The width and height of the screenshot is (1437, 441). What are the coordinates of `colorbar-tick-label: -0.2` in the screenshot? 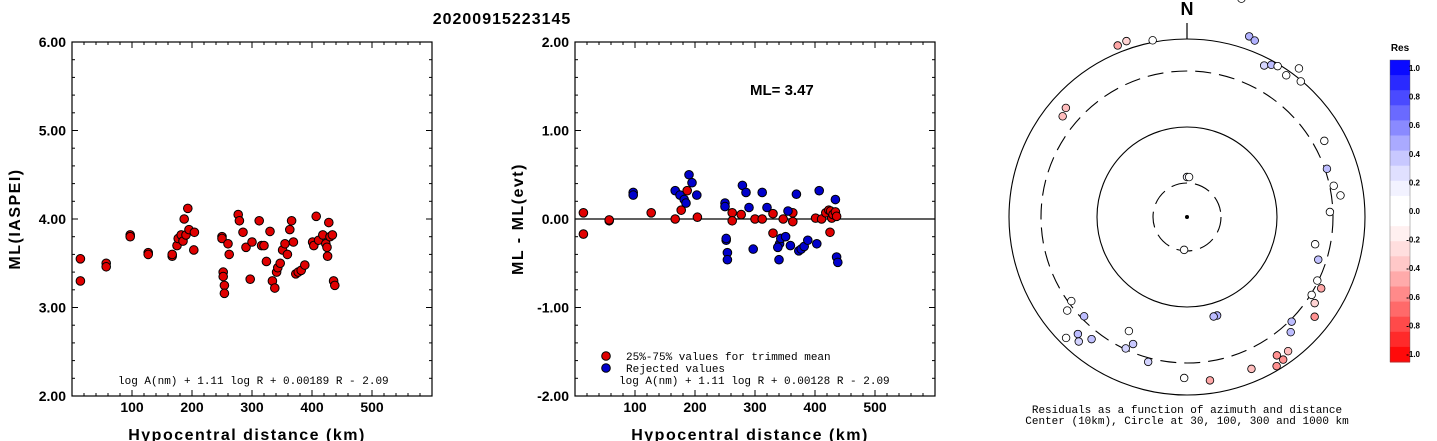 It's located at (1413, 240).